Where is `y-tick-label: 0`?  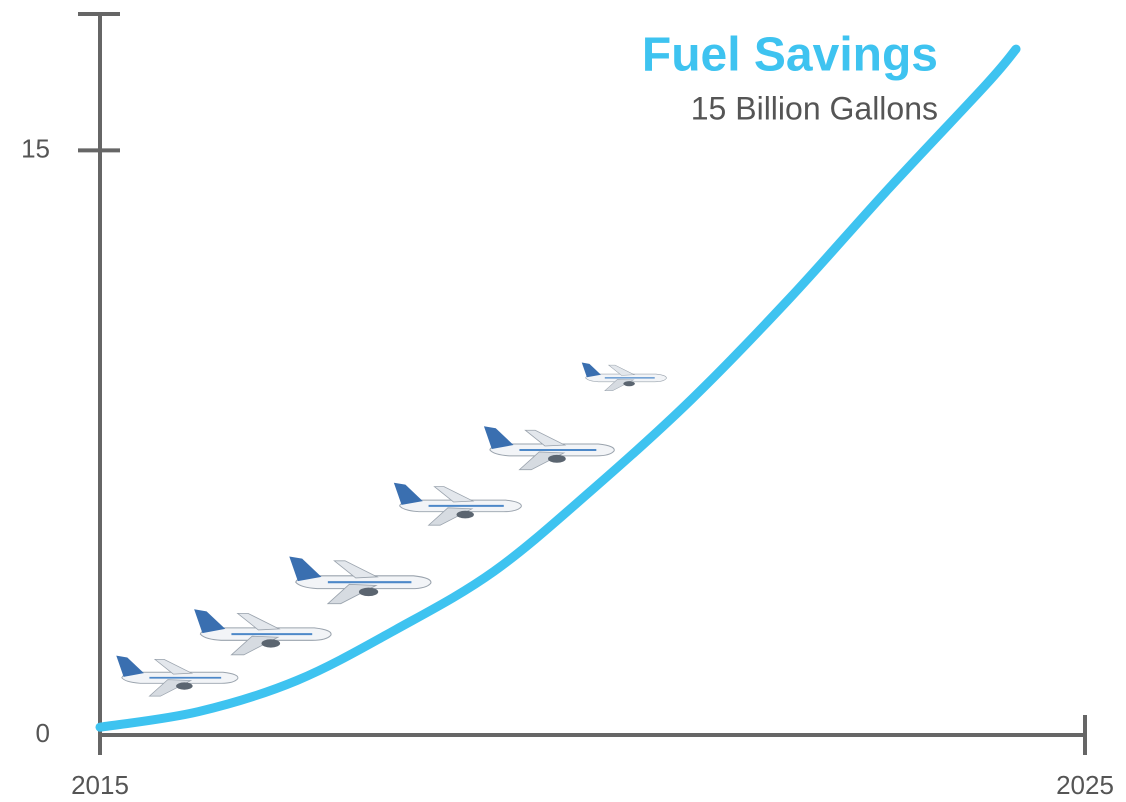
y-tick-label: 0 is located at coordinates (43, 733).